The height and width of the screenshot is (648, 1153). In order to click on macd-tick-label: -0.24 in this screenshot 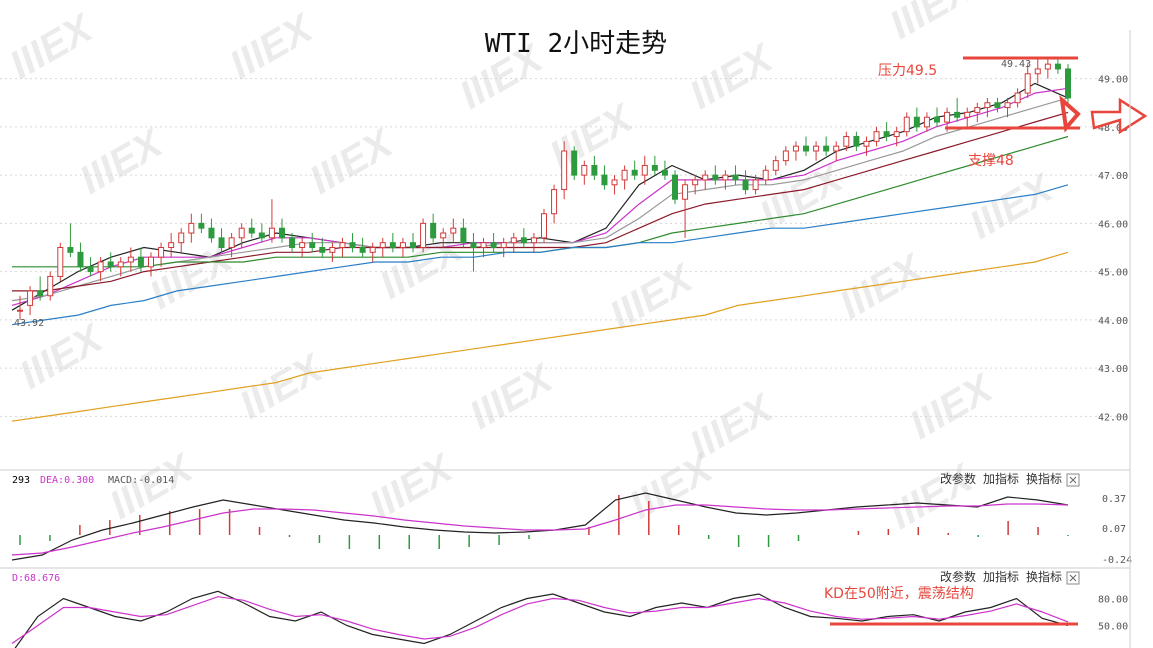, I will do `click(1117, 560)`.